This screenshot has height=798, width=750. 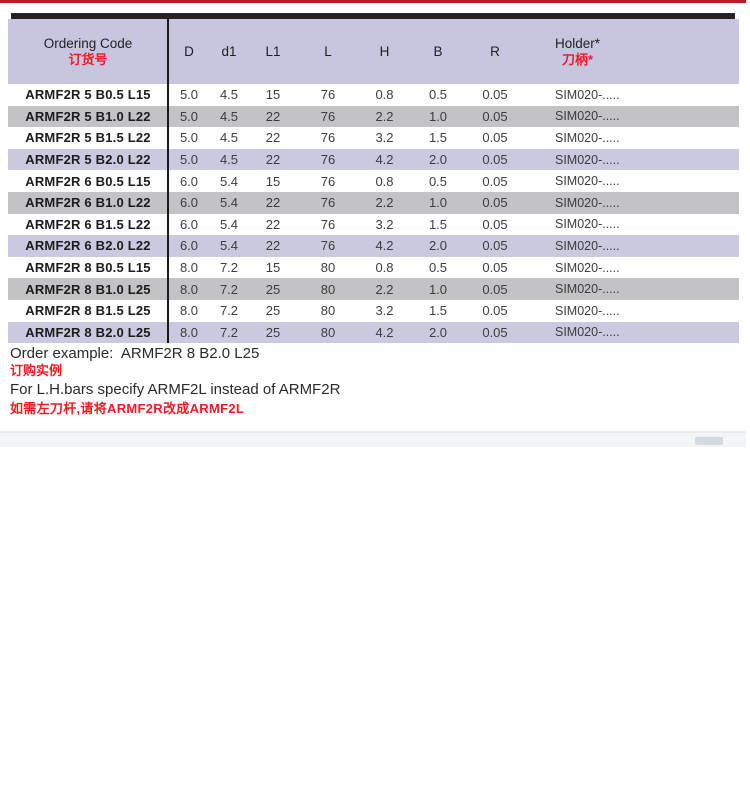 I want to click on header-ordering-code-block: Ordering Code 订货号, so click(x=88, y=51).